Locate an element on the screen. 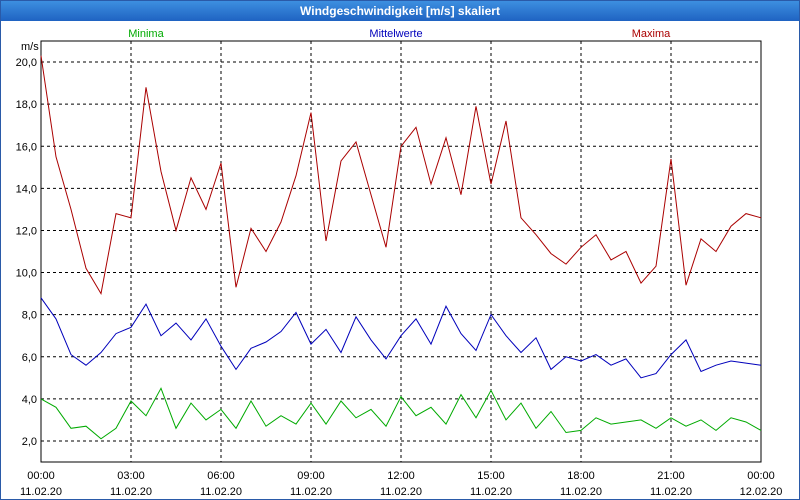 This screenshot has height=500, width=800. x-tick-date: 12.02.20 is located at coordinates (761, 492).